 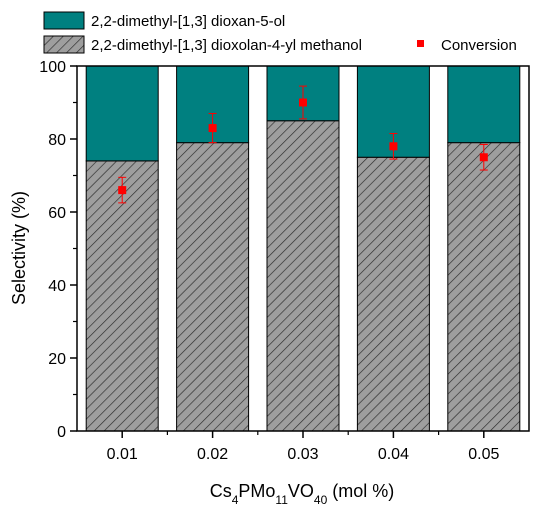 What do you see at coordinates (57, 140) in the screenshot?
I see `y-tick-label-80: 80` at bounding box center [57, 140].